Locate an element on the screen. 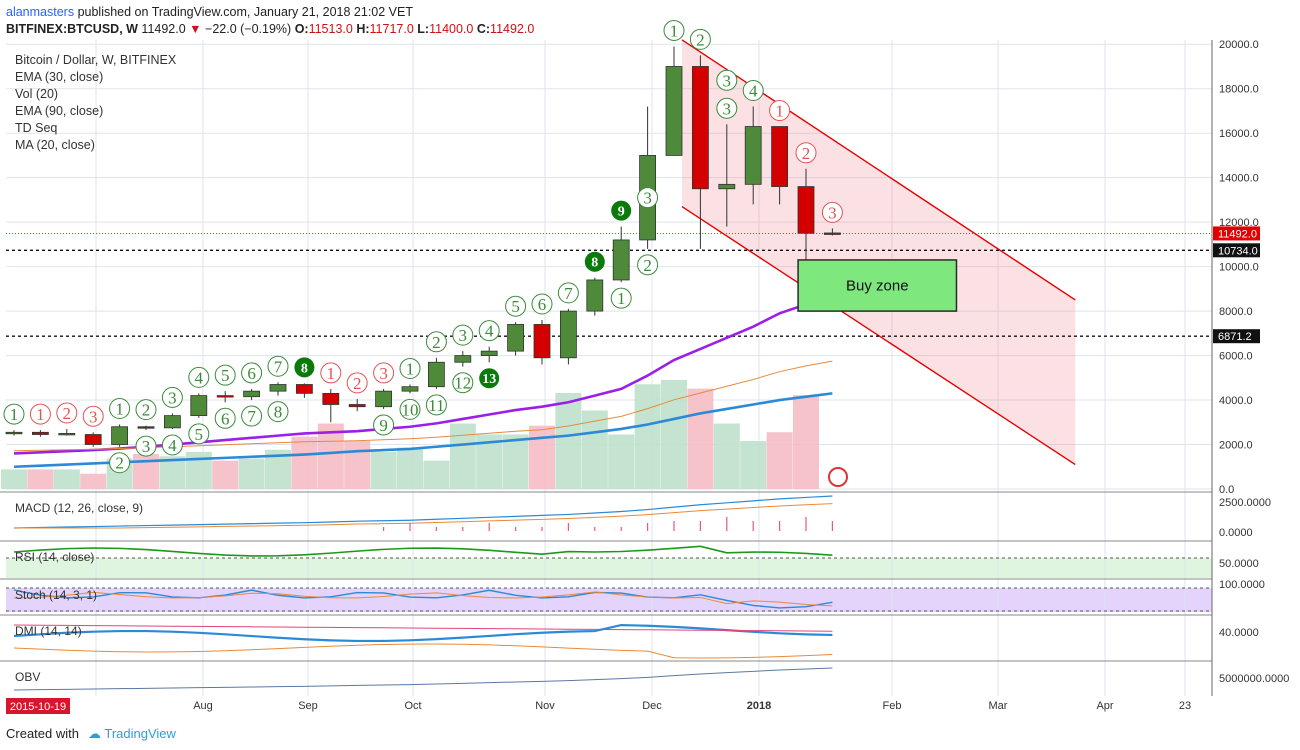  td-count-label: 5 is located at coordinates (225, 375).